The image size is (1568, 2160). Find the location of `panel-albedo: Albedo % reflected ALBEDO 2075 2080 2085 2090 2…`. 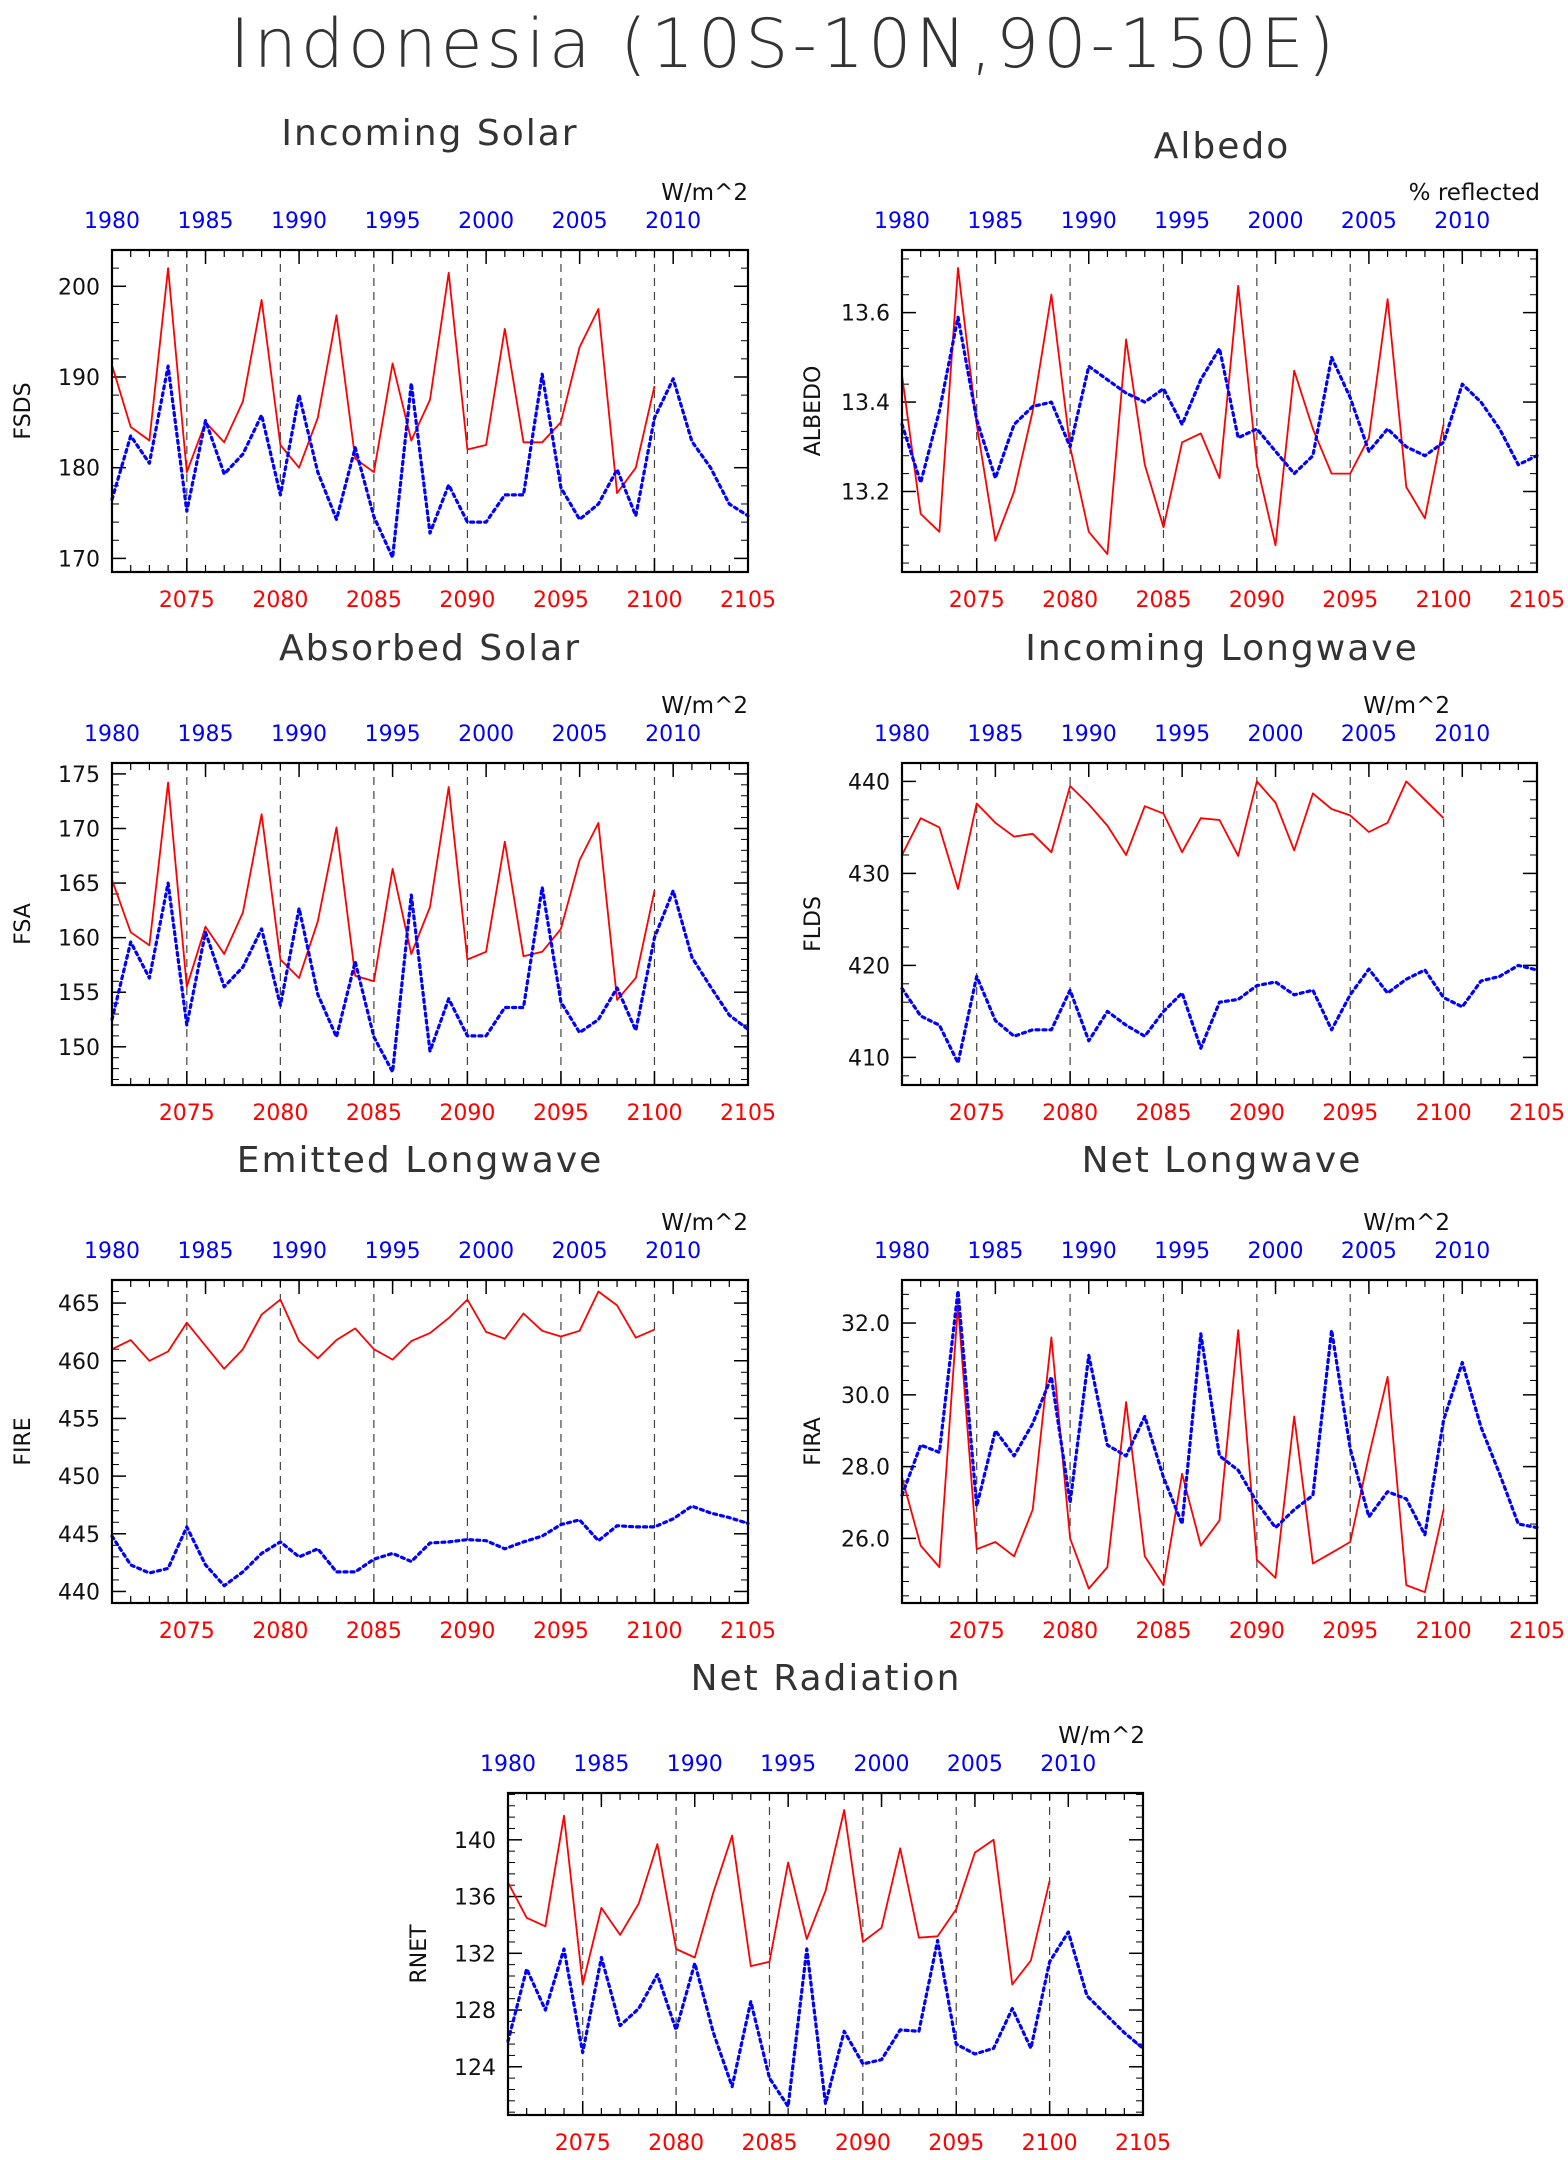

panel-albedo: Albedo % reflected ALBEDO 2075 2080 2085 2090 2… is located at coordinates (1183, 369).